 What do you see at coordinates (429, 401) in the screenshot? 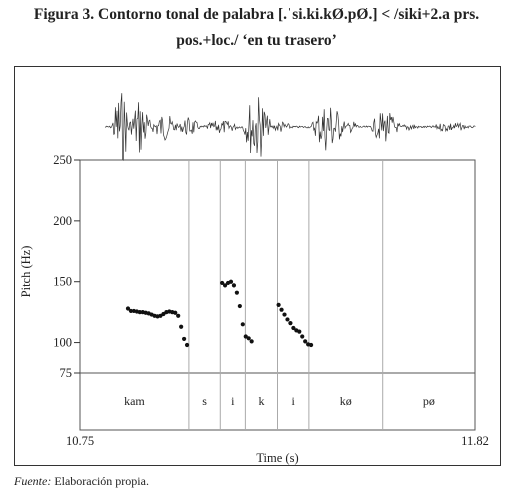
I see `segment-label: pø` at bounding box center [429, 401].